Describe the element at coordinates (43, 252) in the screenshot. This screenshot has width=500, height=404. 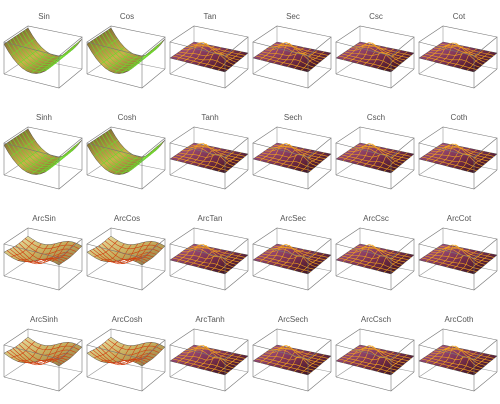
I see `surface-plot: ArcSin` at that location.